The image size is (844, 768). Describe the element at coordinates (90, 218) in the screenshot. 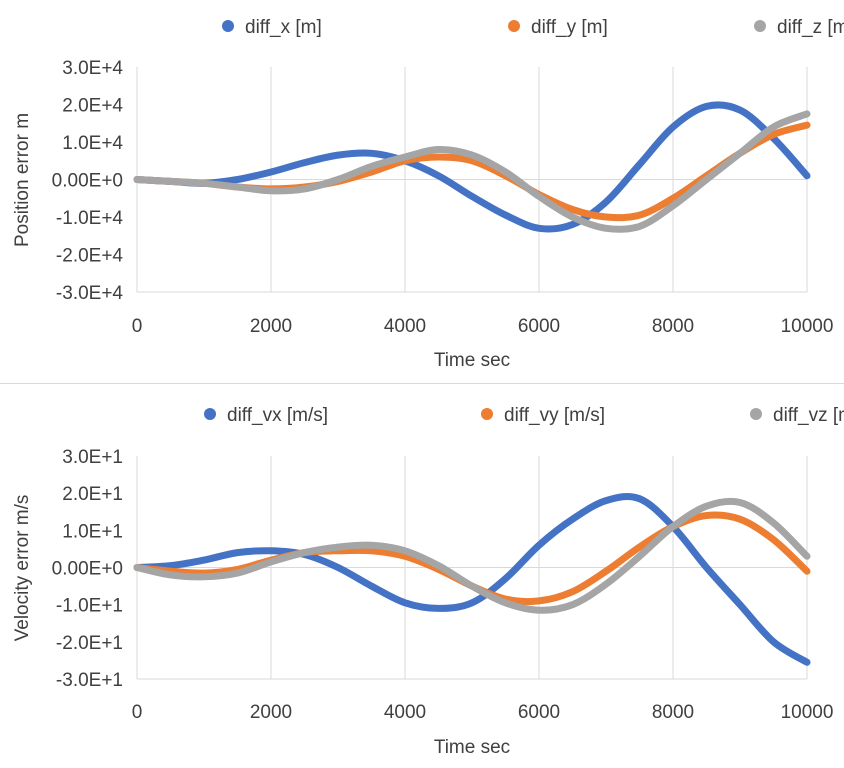

I see `y-tick-label: -1.0E+4` at that location.